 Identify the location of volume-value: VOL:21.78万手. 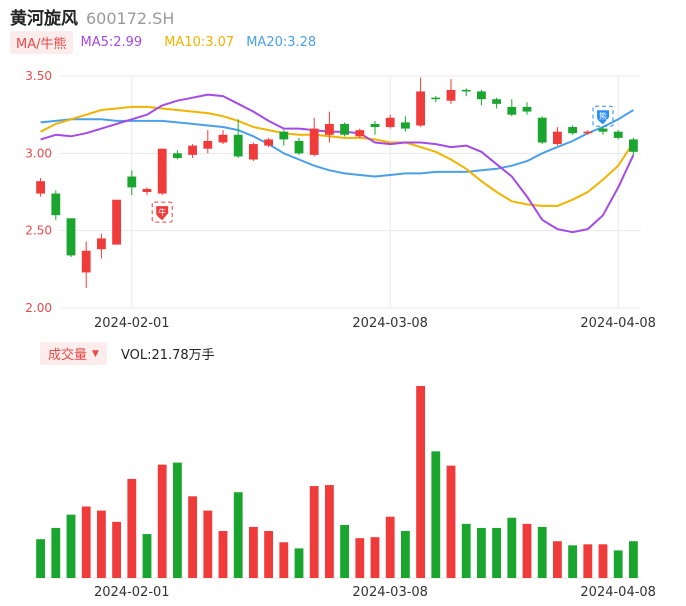
(167, 355).